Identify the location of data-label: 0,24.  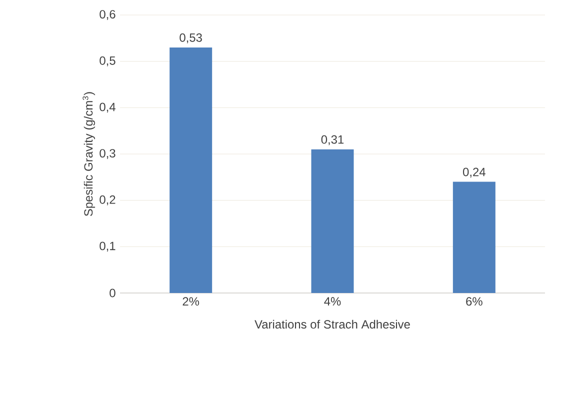
(474, 173).